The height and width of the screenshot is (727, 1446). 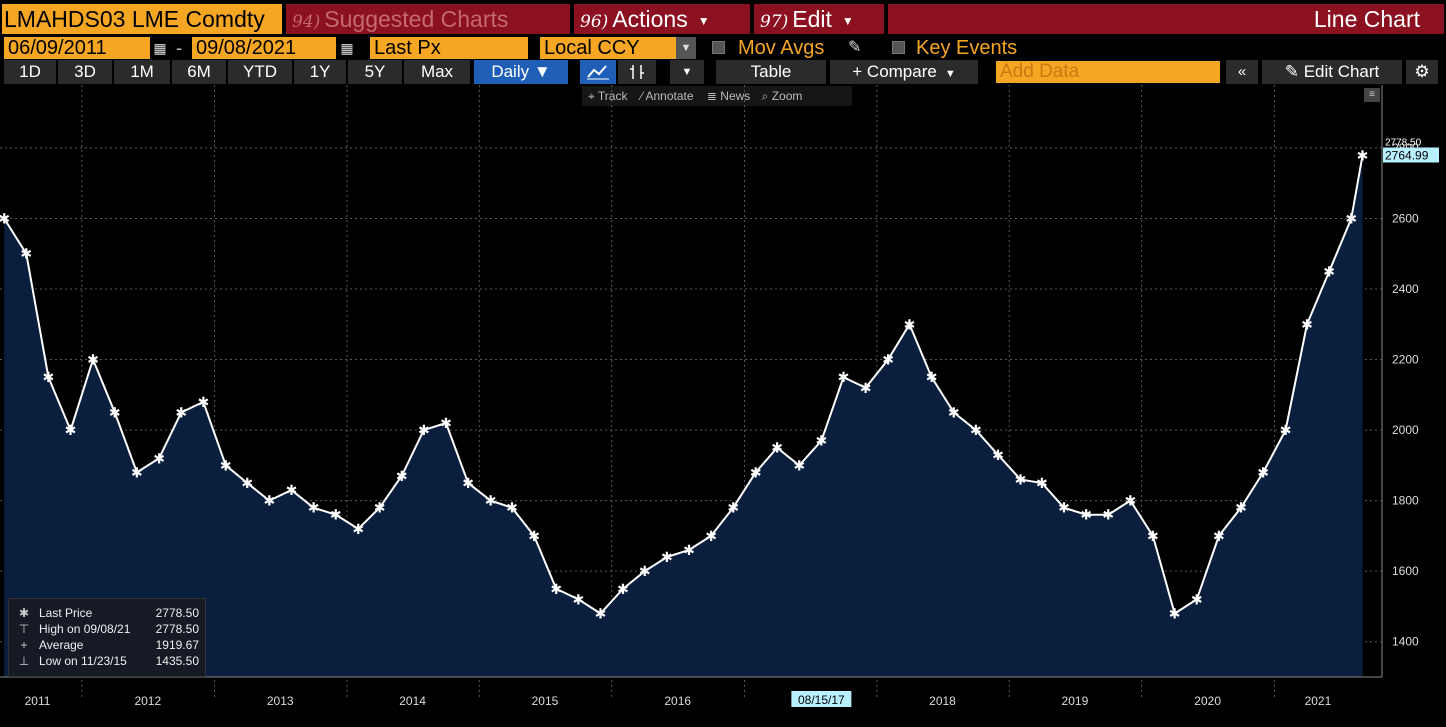 What do you see at coordinates (199, 72) in the screenshot?
I see `range-button-6m: 6M` at bounding box center [199, 72].